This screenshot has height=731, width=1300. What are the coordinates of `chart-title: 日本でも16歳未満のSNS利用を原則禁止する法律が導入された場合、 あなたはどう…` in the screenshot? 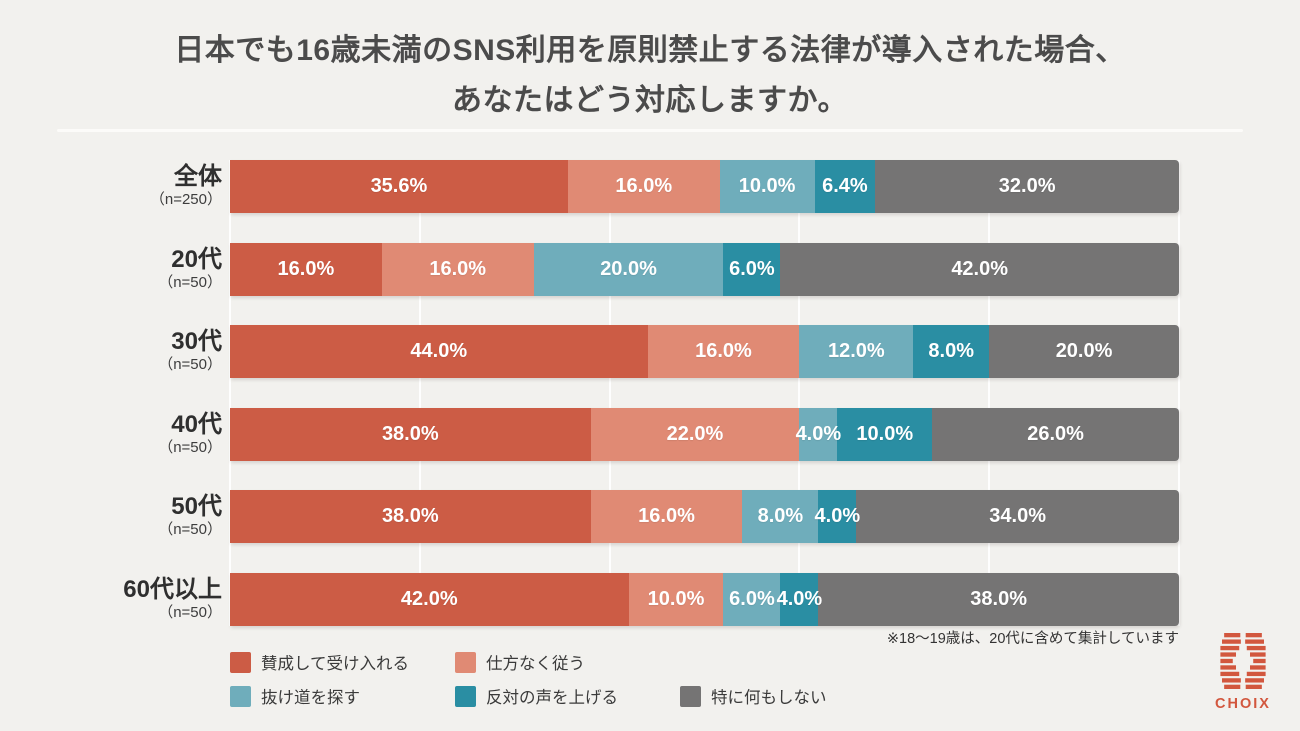 It's located at (650, 76).